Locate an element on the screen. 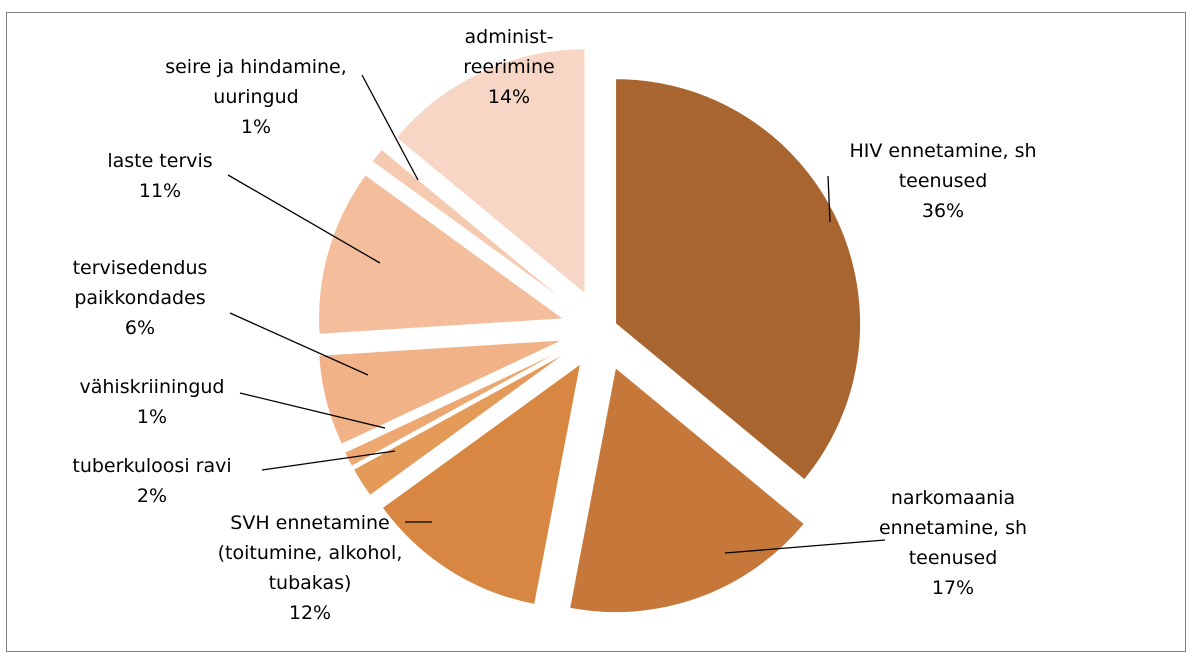 This screenshot has width=1194, height=652. slice-percent: 6% is located at coordinates (140, 328).